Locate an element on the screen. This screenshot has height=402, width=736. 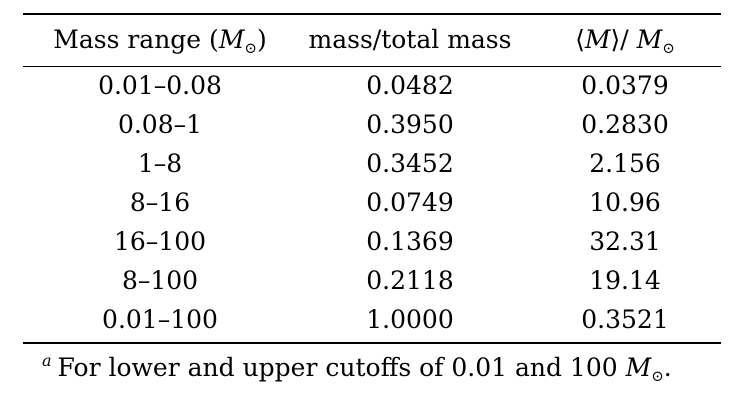
column-header-mean-mass: ⟨M⟩/ M⊙ is located at coordinates (625, 41).